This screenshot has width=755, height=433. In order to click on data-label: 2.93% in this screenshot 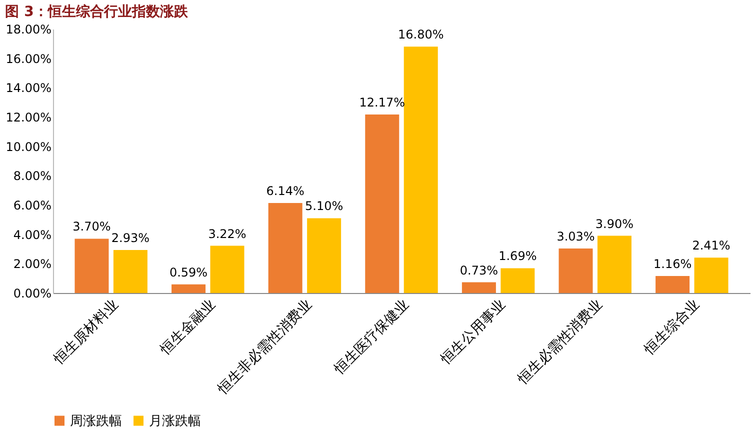, I will do `click(130, 238)`.